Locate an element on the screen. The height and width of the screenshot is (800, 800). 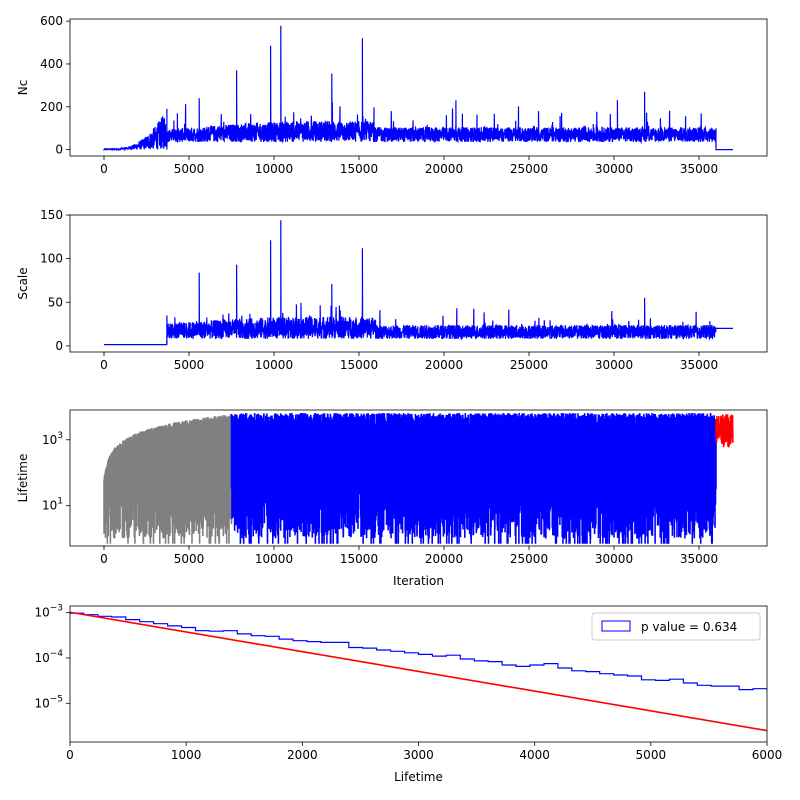
histogram-step is located at coordinates (418, 651).